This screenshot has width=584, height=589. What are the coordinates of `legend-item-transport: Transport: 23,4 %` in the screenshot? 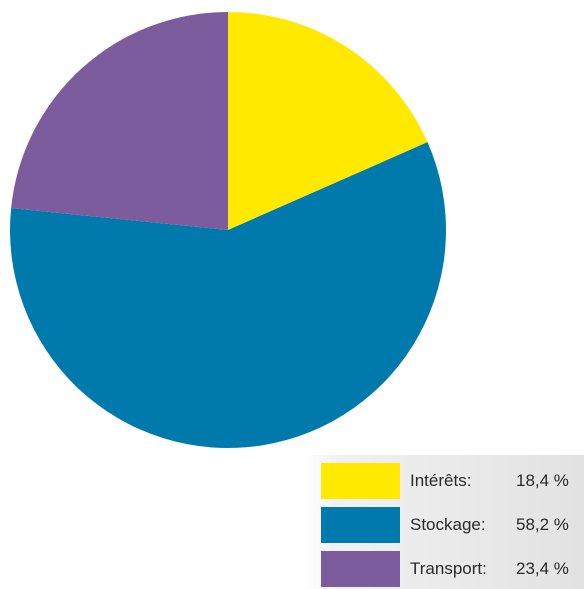 It's located at (445, 569).